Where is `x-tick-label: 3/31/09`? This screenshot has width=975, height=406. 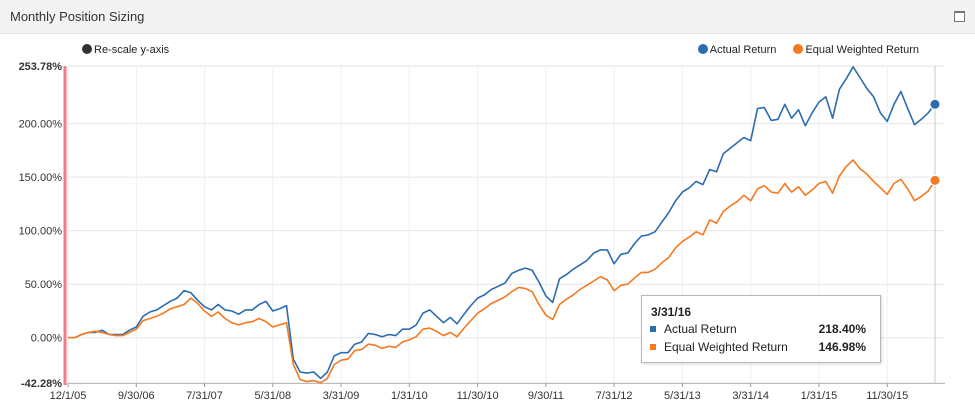 x-tick-label: 3/31/09 is located at coordinates (341, 396).